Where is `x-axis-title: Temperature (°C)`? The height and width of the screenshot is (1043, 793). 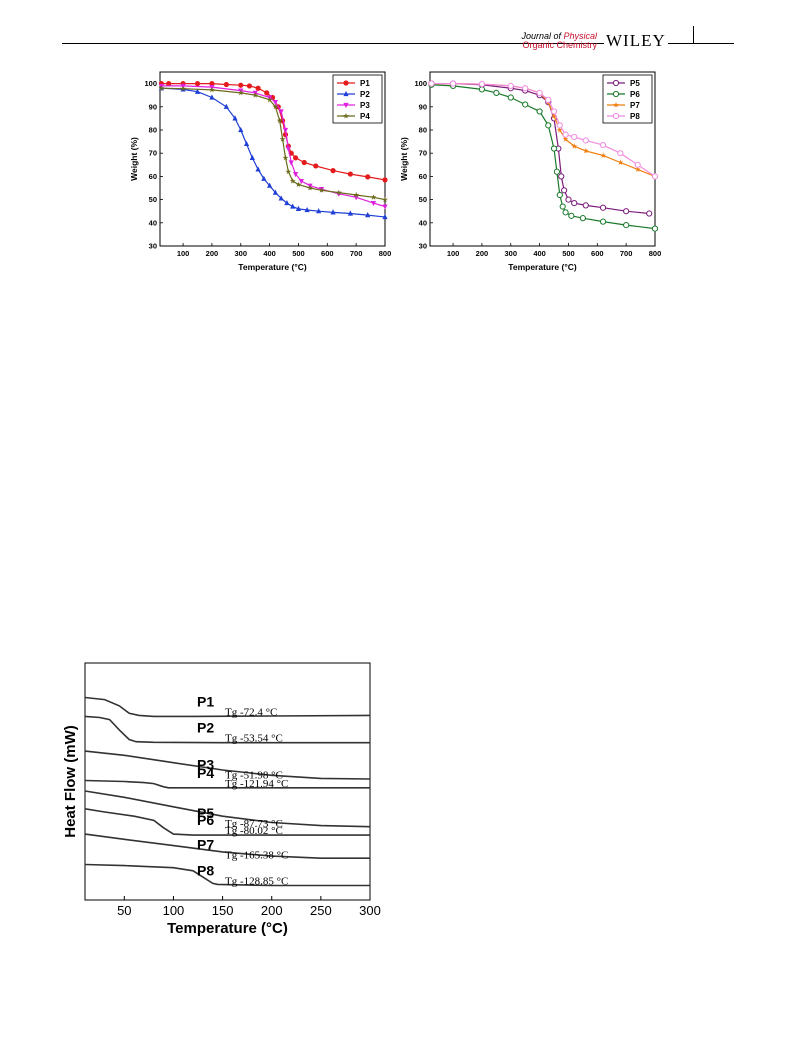
x-axis-title: Temperature (°C) is located at coordinates (272, 267).